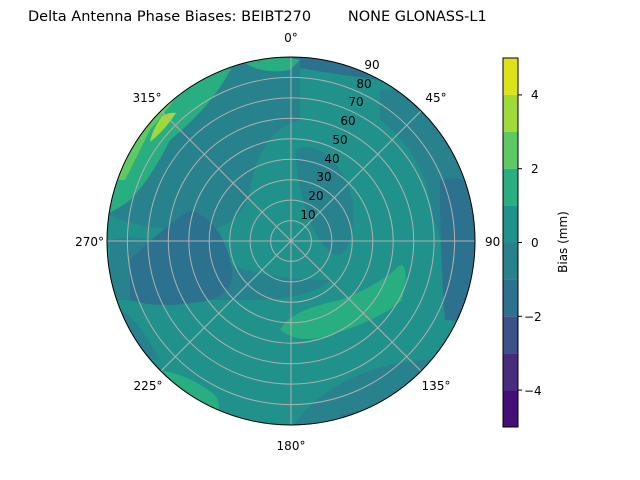  Describe the element at coordinates (533, 317) in the screenshot. I see `colorbar-tick-neg2: −2` at that location.